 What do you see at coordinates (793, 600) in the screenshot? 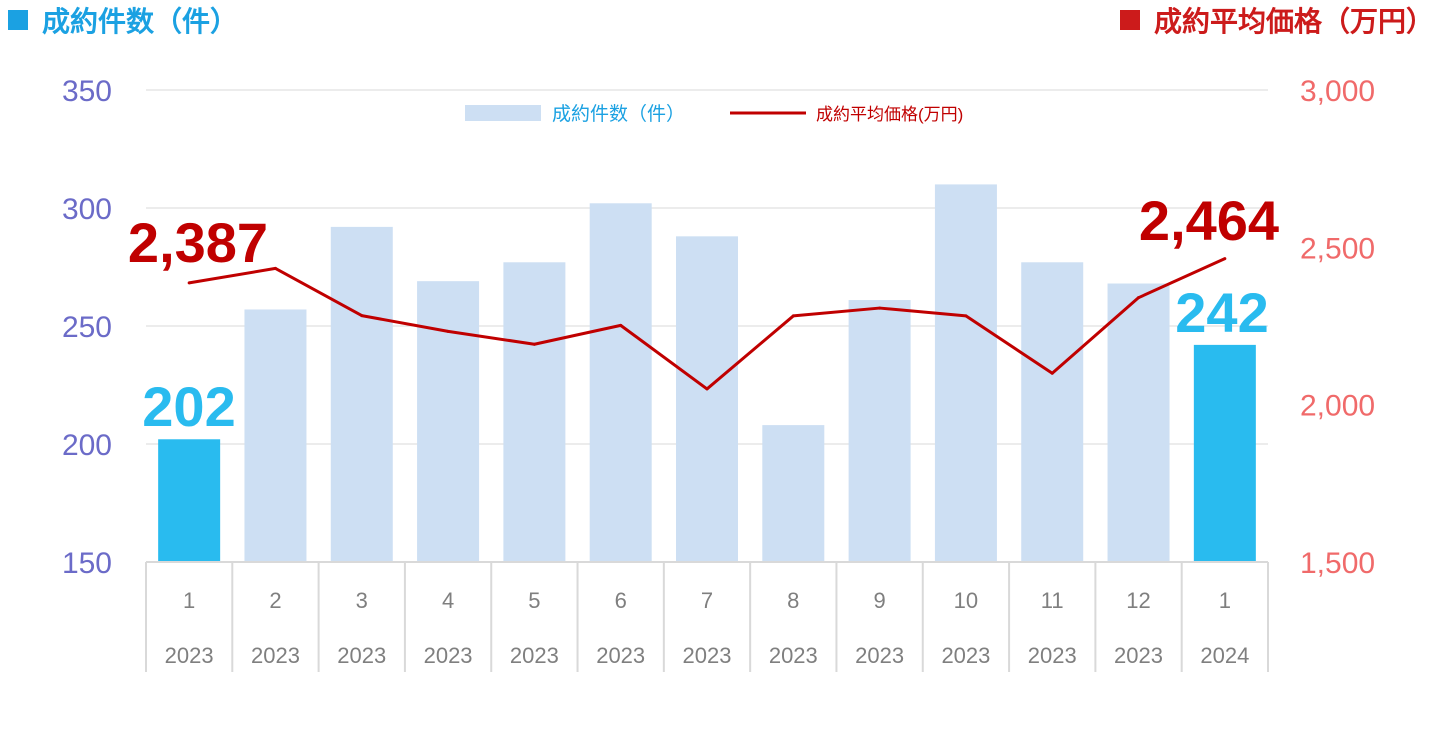
I see `category-month-label: 8` at bounding box center [793, 600].